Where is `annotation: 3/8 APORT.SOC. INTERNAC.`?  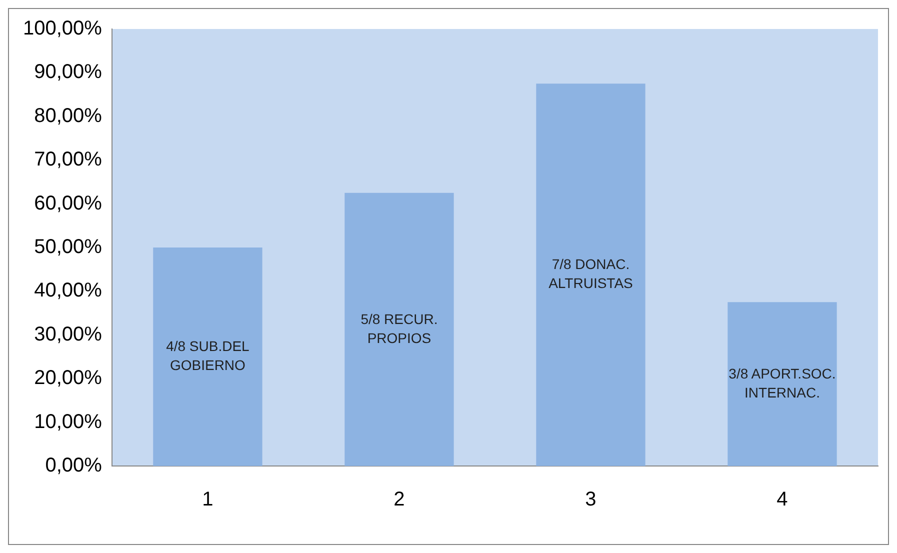
annotation: 3/8 APORT.SOC. INTERNAC. is located at coordinates (782, 382).